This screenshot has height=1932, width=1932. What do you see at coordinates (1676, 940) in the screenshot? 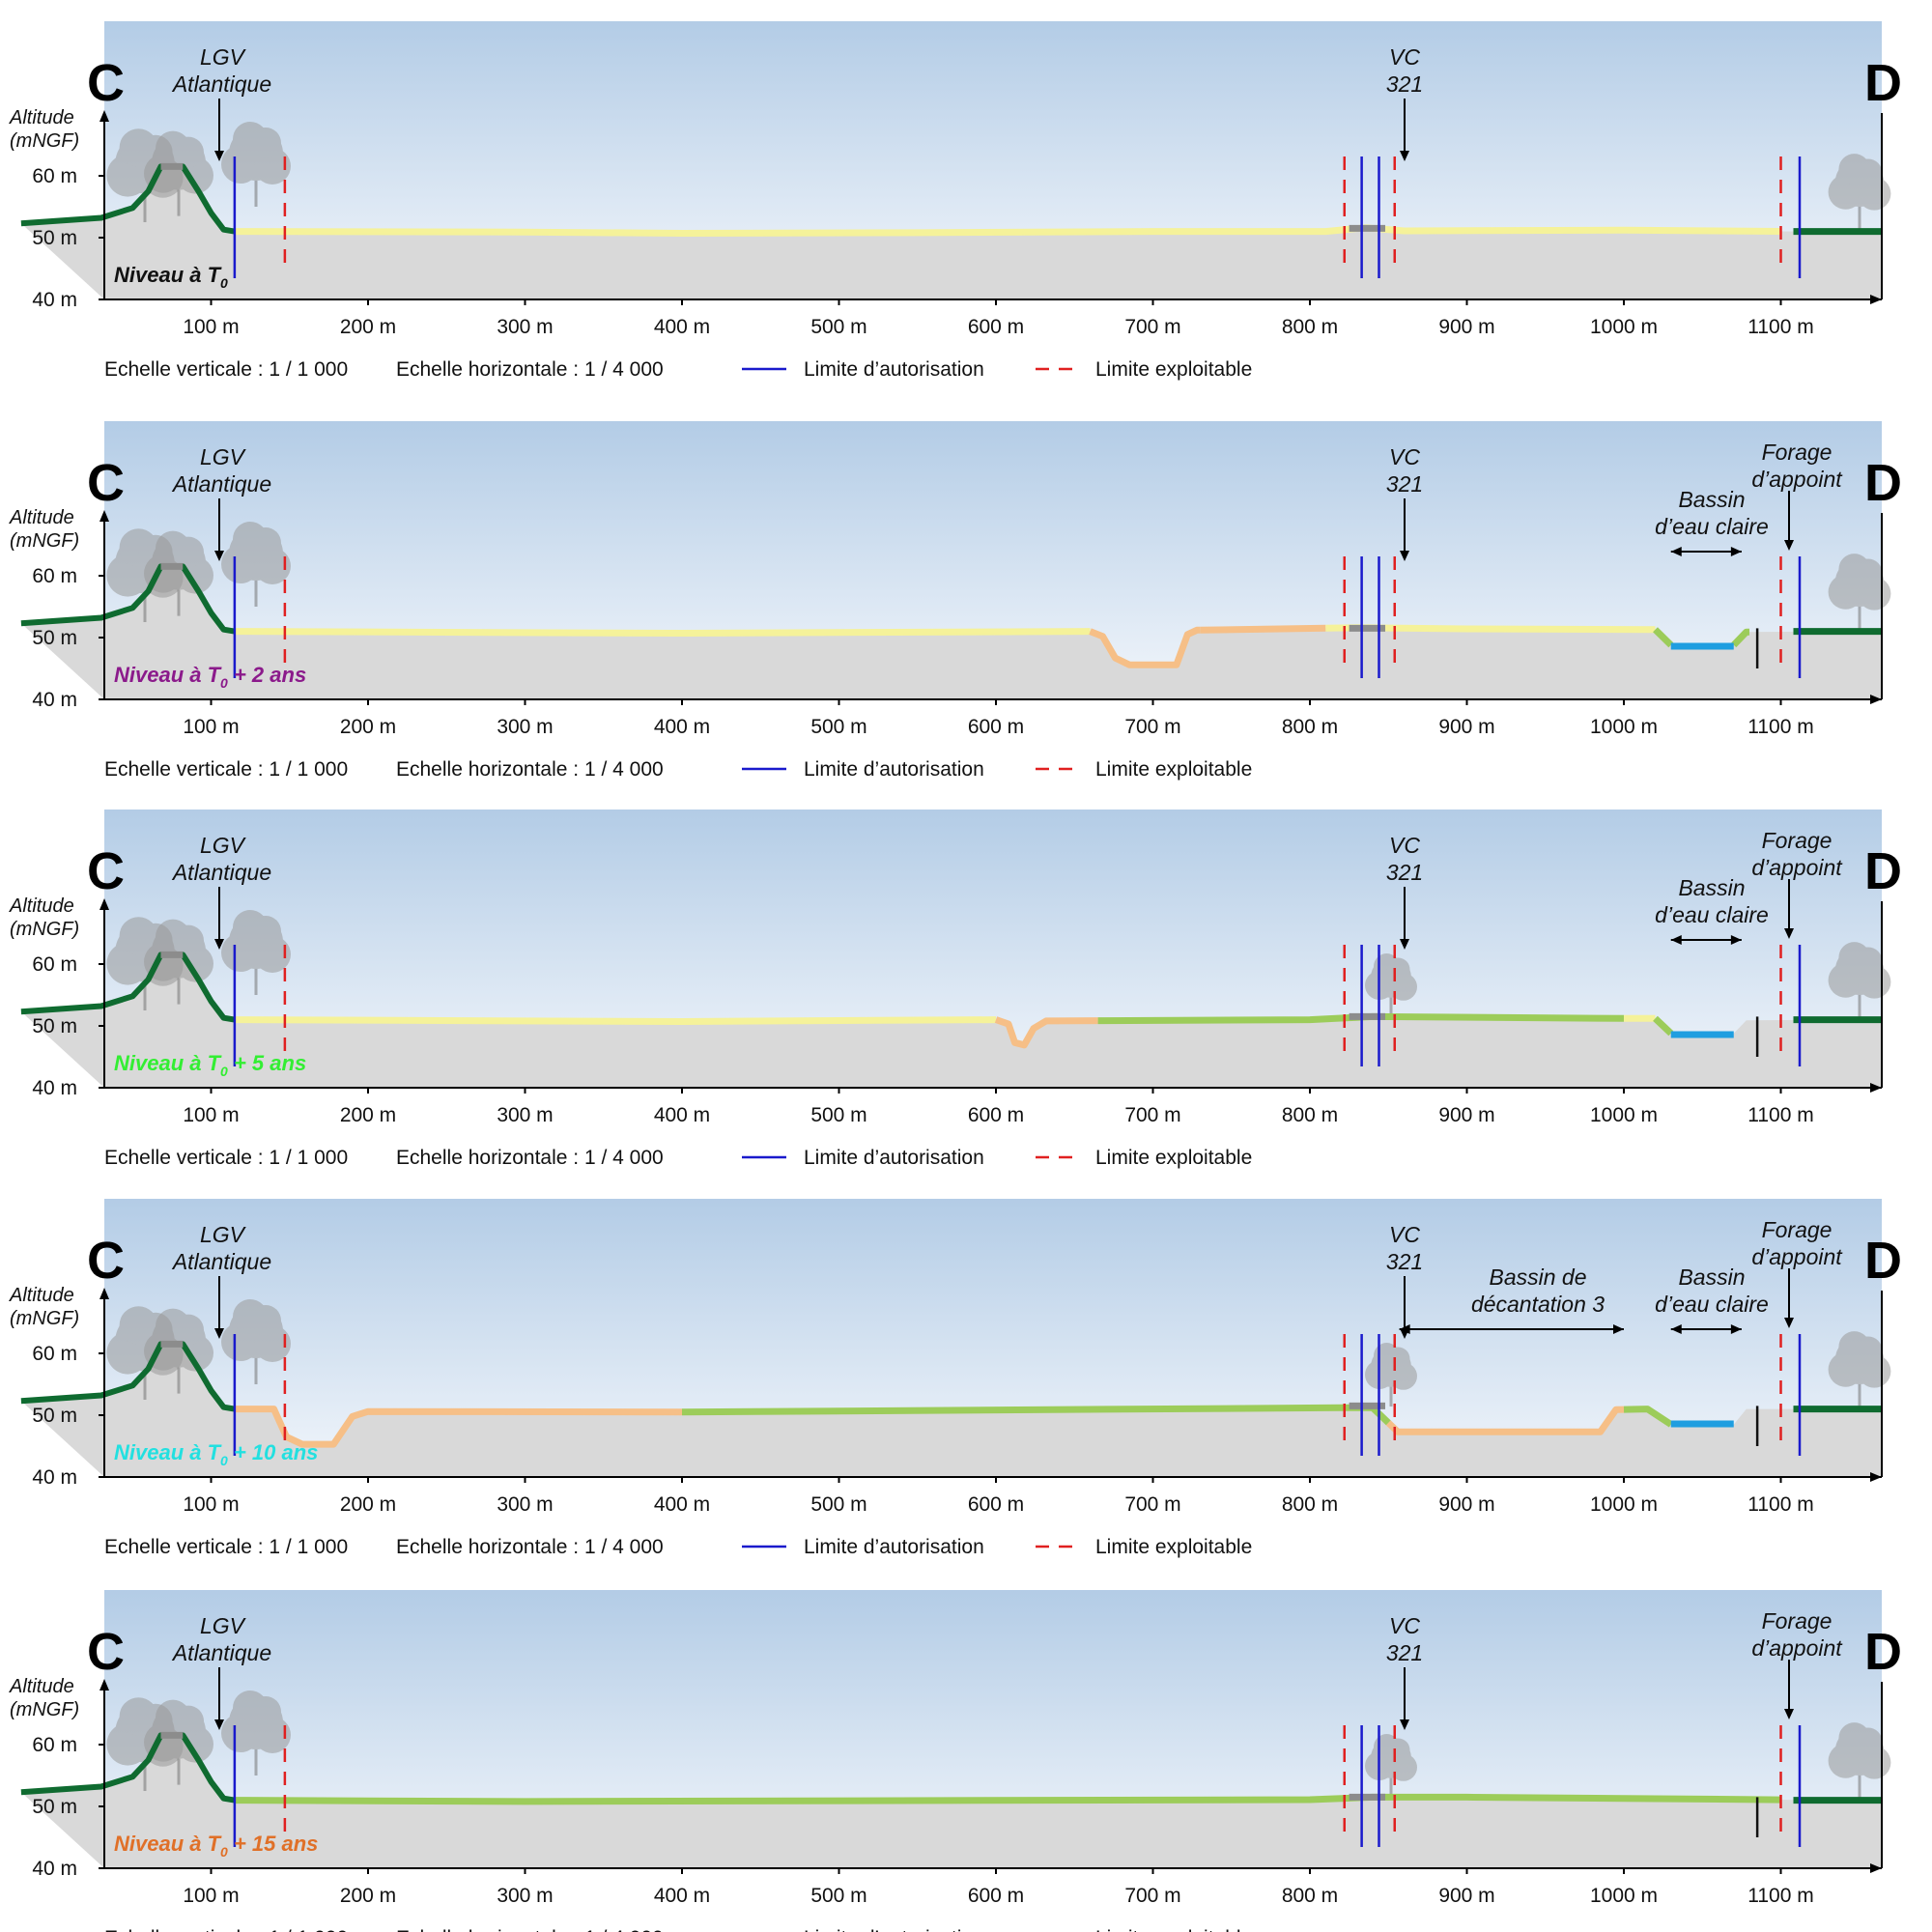
I see `span-bassin-eau-claire-head-l` at bounding box center [1676, 940].